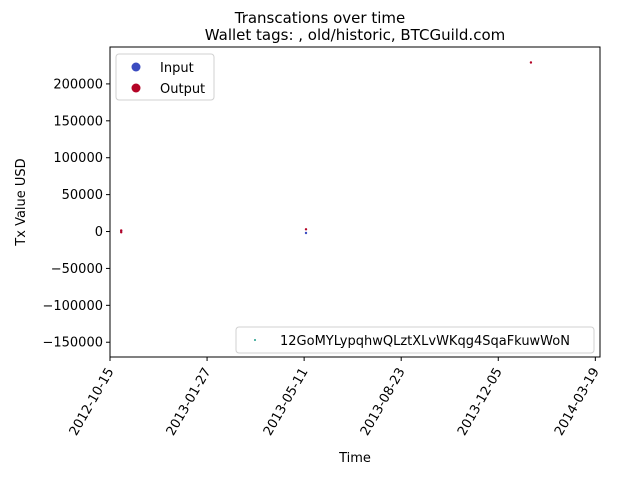 Image resolution: width=640 pixels, height=480 pixels. What do you see at coordinates (78, 158) in the screenshot?
I see `y-tick-label: 100000` at bounding box center [78, 158].